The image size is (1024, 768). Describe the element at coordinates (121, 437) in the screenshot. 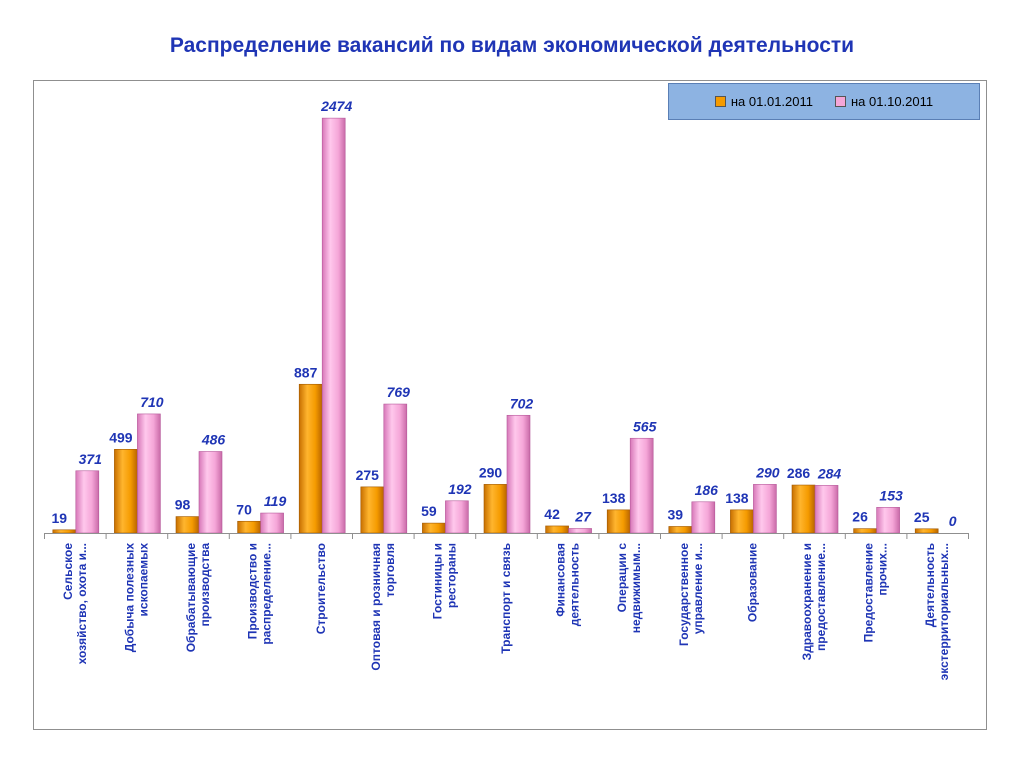

I see `value-label-jan-1: 499` at that location.